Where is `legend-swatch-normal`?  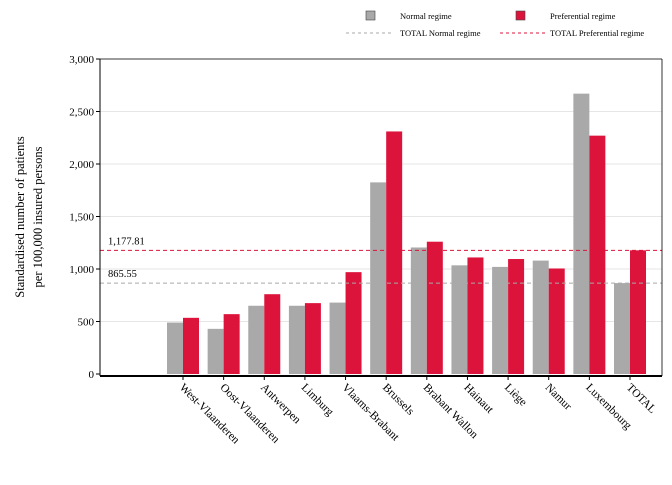 legend-swatch-normal is located at coordinates (370, 15).